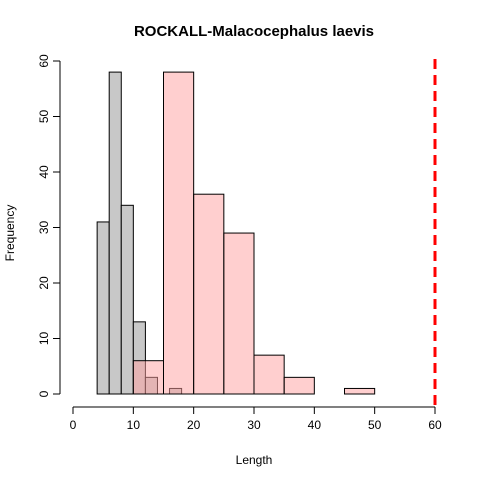  I want to click on chart-title: ROCKALL-Malacocephalus laevis, so click(254, 31).